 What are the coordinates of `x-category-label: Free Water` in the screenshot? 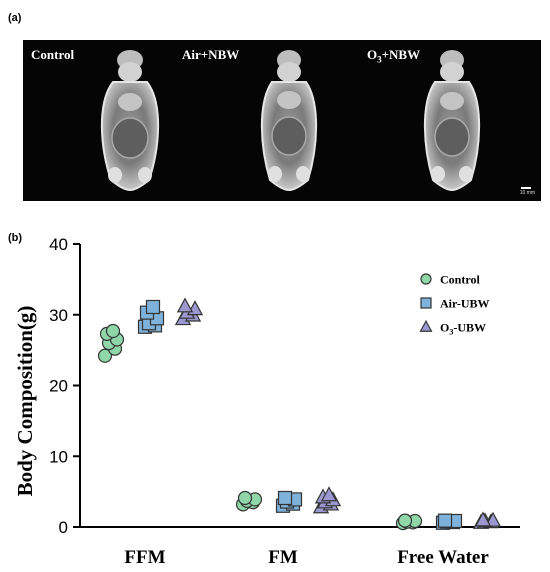 It's located at (443, 557).